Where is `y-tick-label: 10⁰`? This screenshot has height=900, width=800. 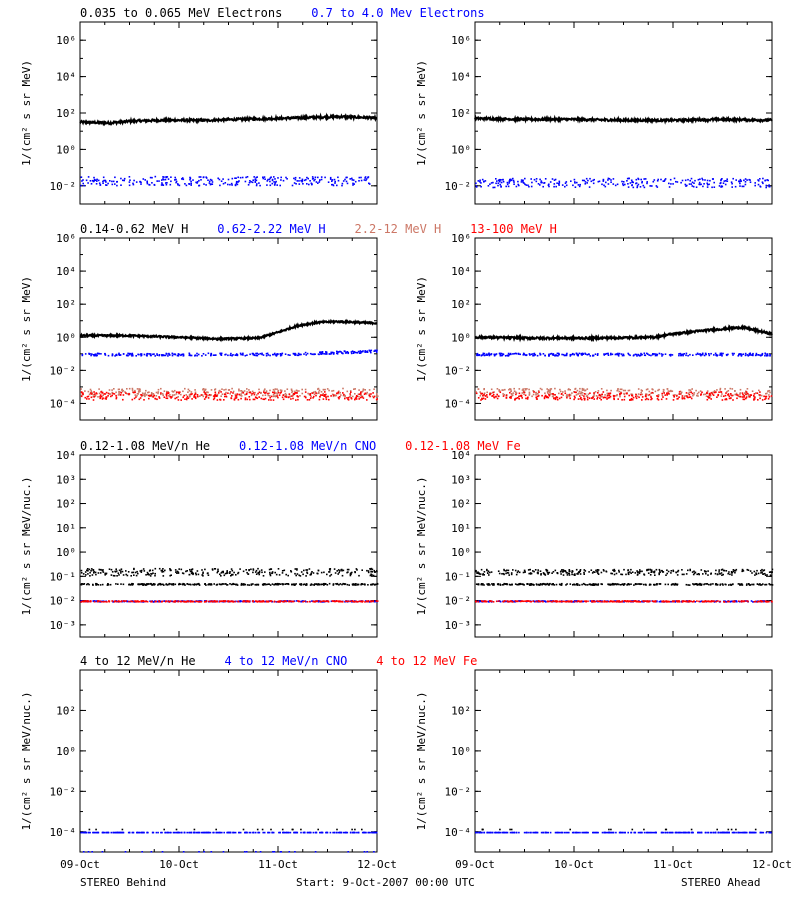 y-tick-label: 10⁰ is located at coordinates (461, 552).